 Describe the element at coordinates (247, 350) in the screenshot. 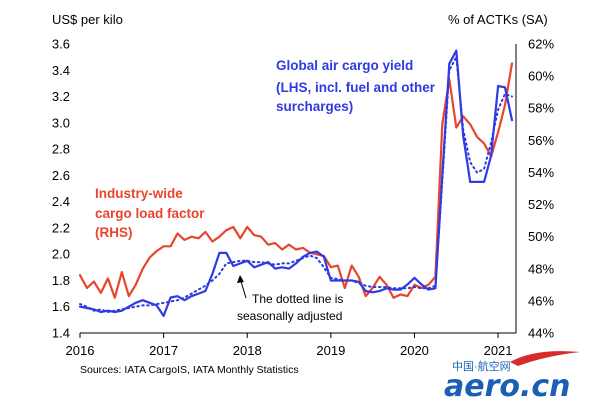

I see `x-tick-label: 2018` at that location.